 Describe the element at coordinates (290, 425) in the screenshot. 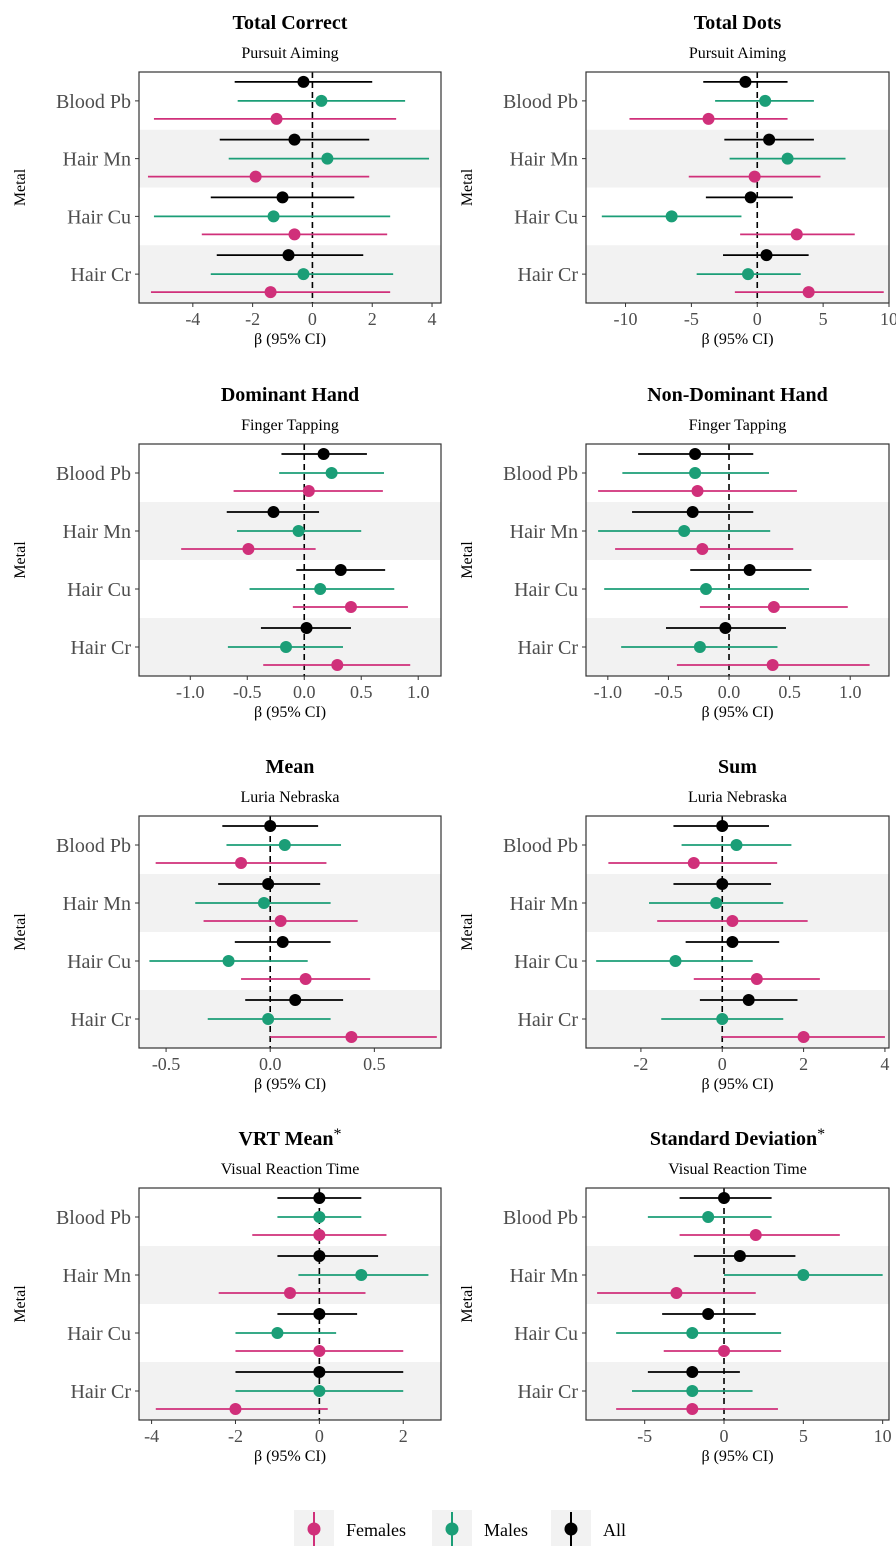

I see `panel-subtitle: Finger Tapping` at that location.